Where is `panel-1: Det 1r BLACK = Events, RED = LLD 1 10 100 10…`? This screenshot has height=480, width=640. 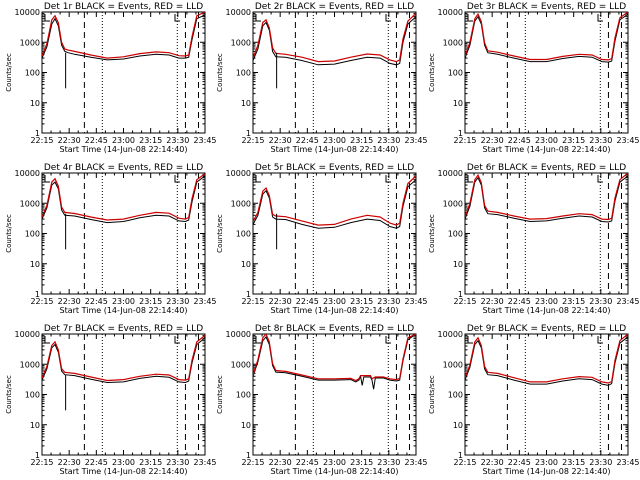
panel-1: Det 1r BLACK = Events, RED = LLD 1 10 100 10… is located at coordinates (111, 78).